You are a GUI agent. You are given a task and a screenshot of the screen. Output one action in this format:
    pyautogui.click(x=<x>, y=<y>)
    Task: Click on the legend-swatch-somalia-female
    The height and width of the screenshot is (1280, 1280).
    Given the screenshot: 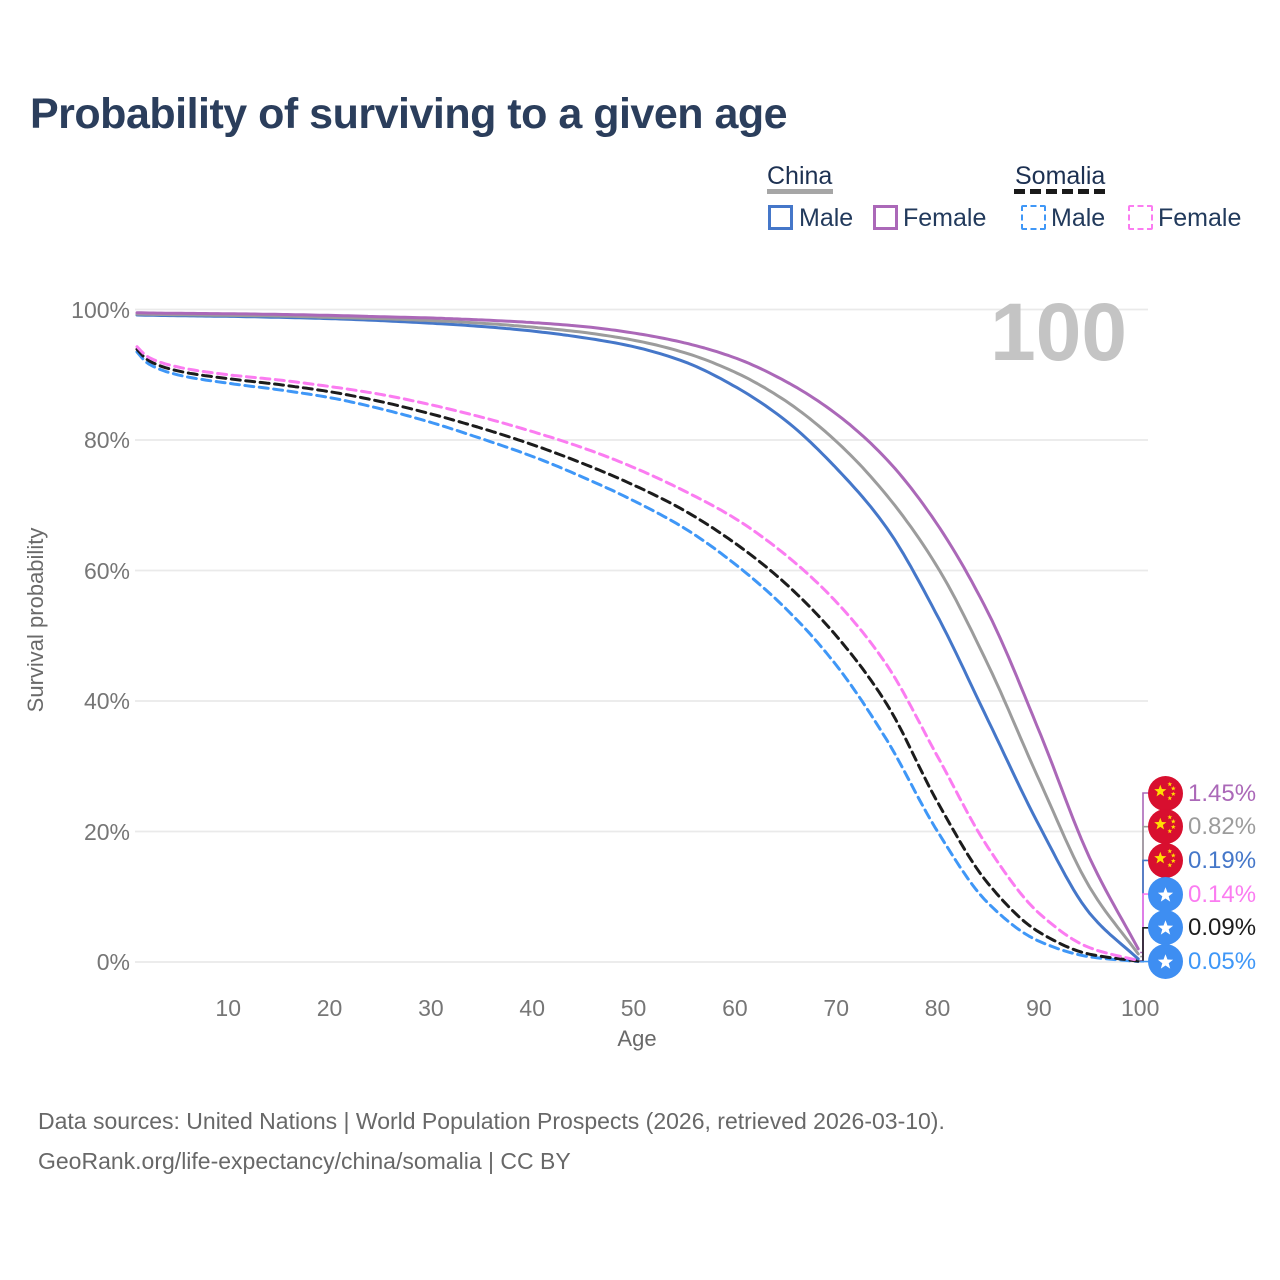 What is the action you would take?
    pyautogui.click(x=1140, y=217)
    